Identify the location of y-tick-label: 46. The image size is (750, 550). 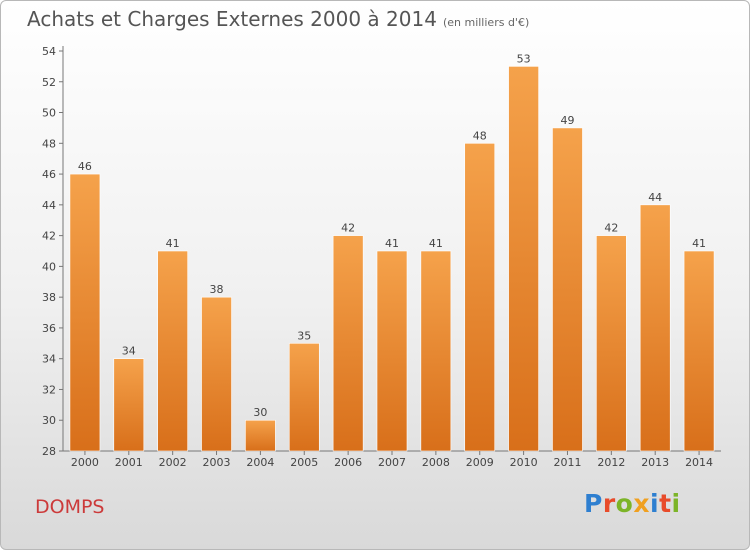
(49, 174).